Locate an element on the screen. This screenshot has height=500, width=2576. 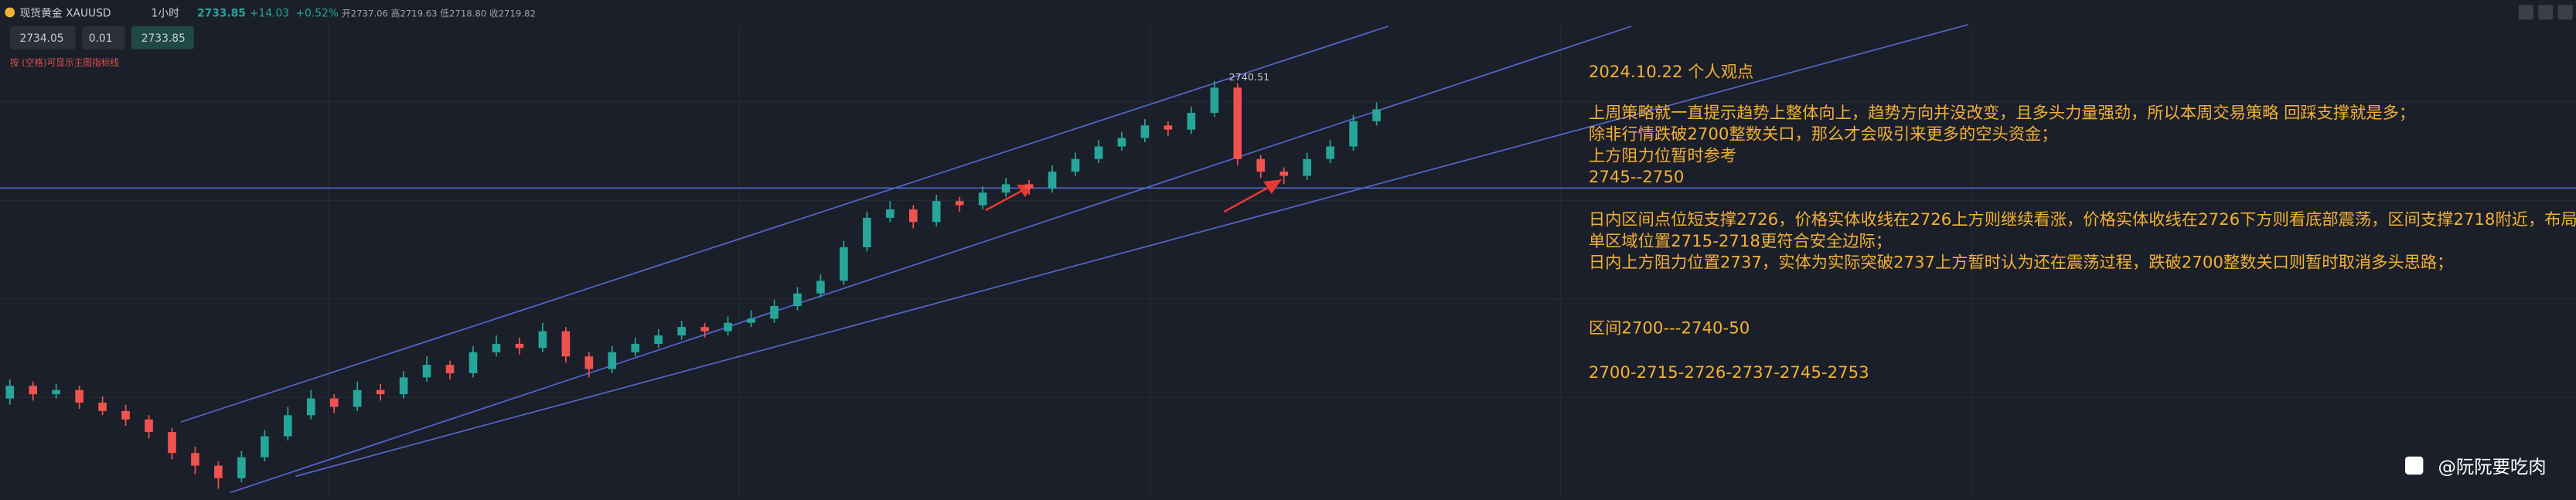
note-line: 区间2700---2740-50 is located at coordinates (1669, 328).